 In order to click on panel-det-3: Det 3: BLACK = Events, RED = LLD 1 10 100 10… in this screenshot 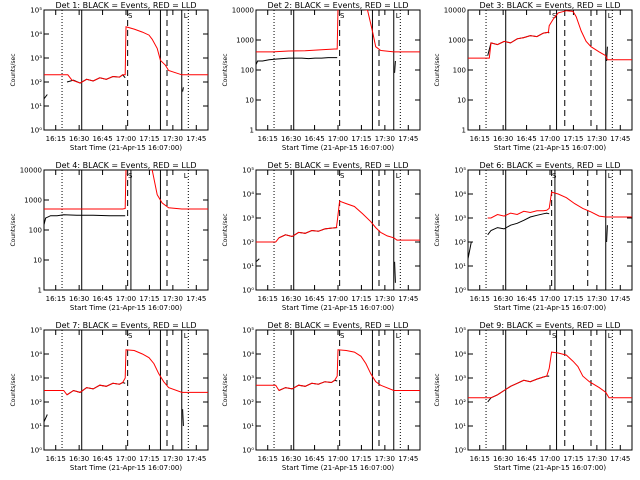, I will do `click(533, 76)`.